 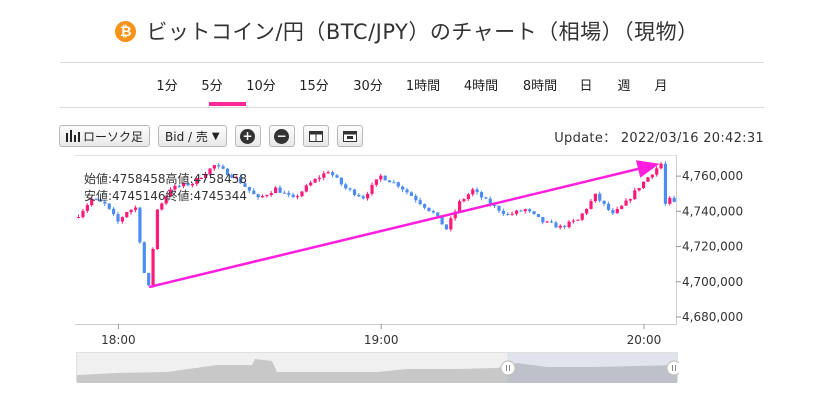 I want to click on tab-1min: 1分, so click(x=167, y=86).